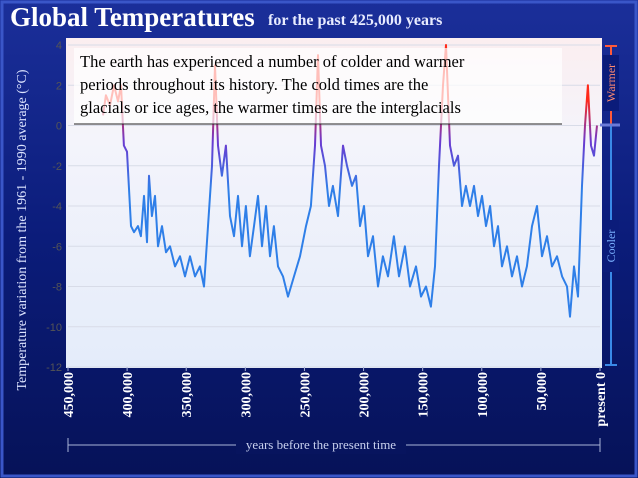 Image resolution: width=638 pixels, height=478 pixels. Describe the element at coordinates (69, 395) in the screenshot. I see `x-tick-label: 450,000` at that location.